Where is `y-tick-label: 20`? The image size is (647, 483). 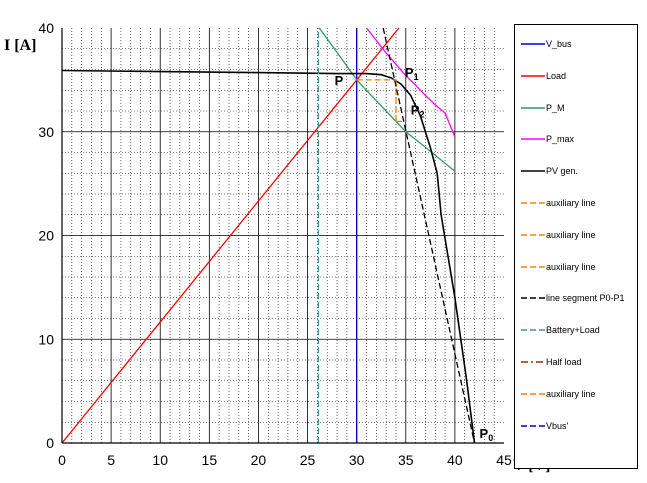 y-tick-label: 20 is located at coordinates (46, 236).